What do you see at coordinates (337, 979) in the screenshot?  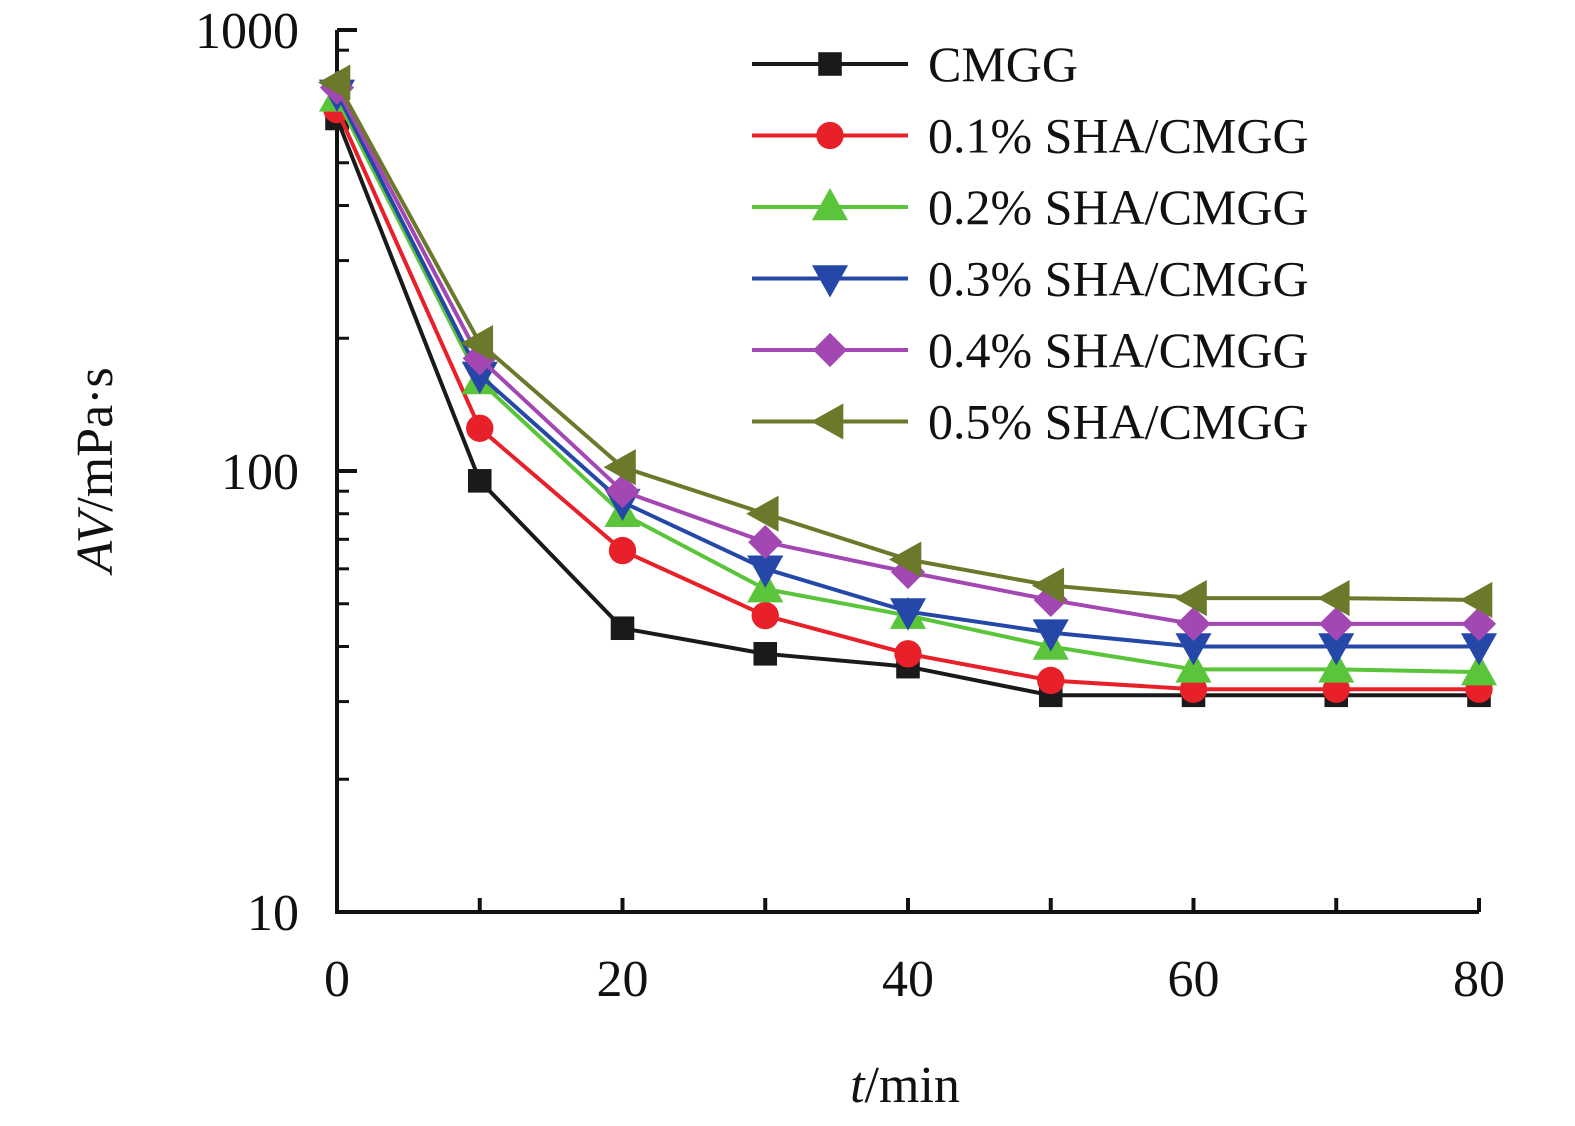 I see `x-tick-label: 0` at bounding box center [337, 979].